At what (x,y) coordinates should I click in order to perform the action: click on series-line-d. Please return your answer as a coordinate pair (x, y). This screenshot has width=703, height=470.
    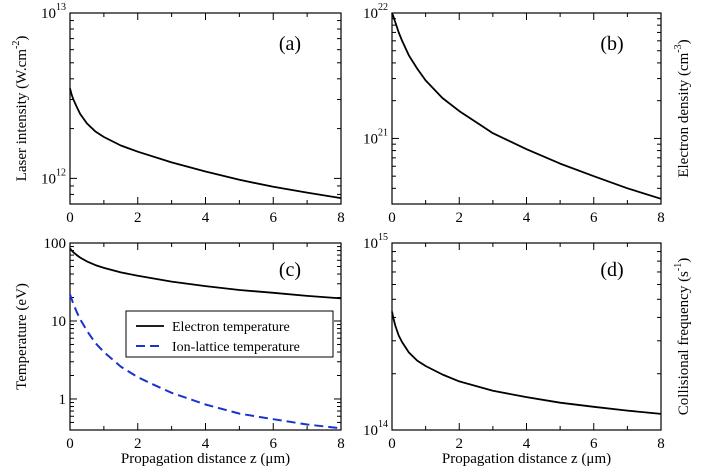
    Looking at the image, I should click on (526, 363).